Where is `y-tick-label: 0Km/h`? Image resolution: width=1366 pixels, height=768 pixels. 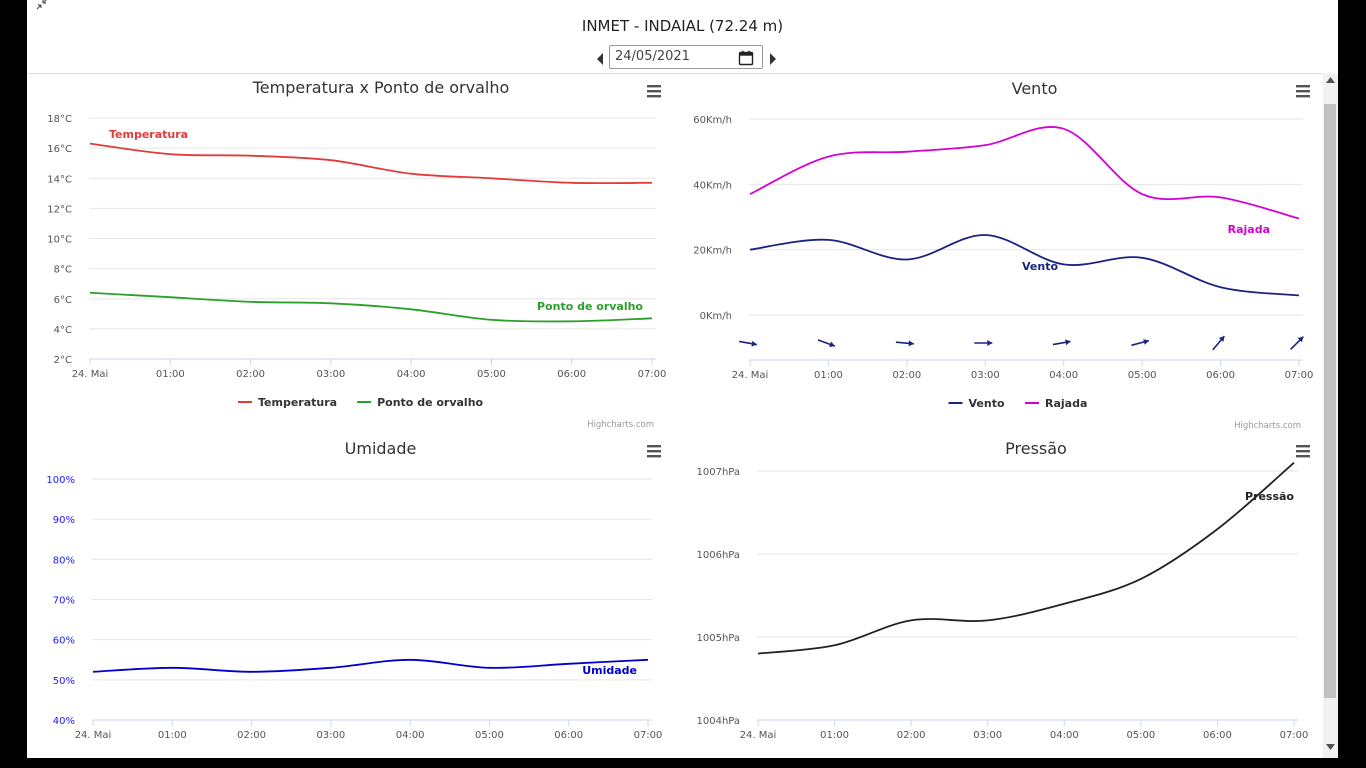 y-tick-label: 0Km/h is located at coordinates (716, 316).